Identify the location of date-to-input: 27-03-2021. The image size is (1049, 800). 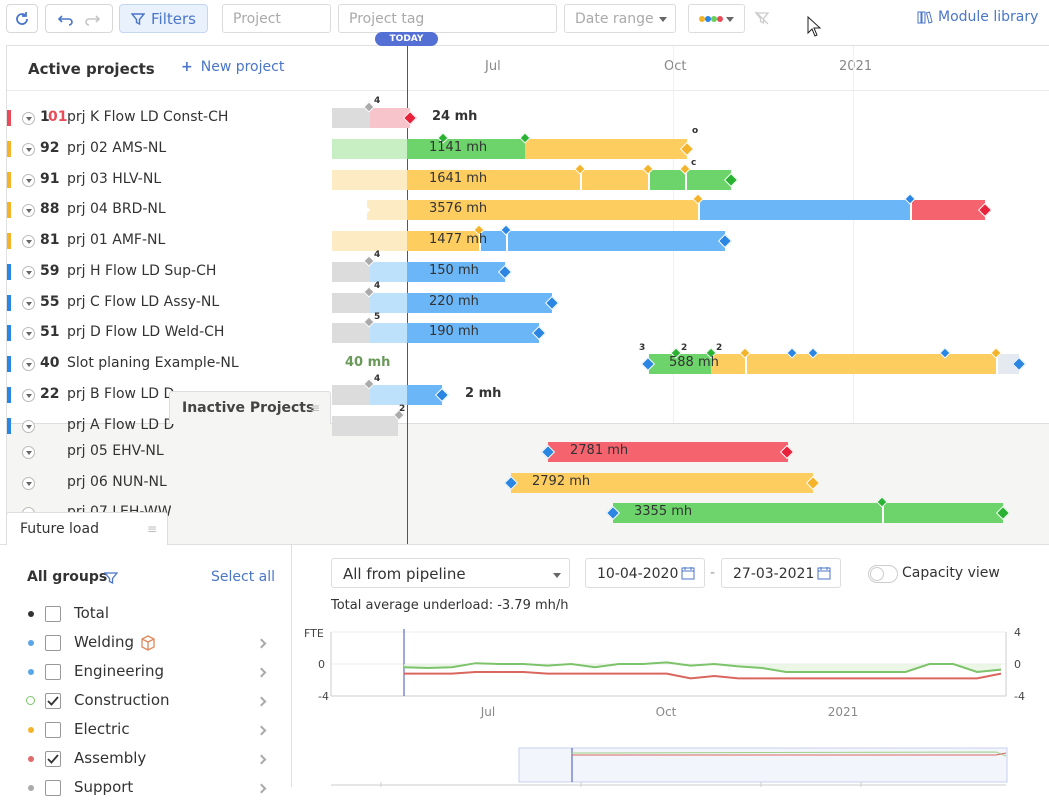
(781, 573).